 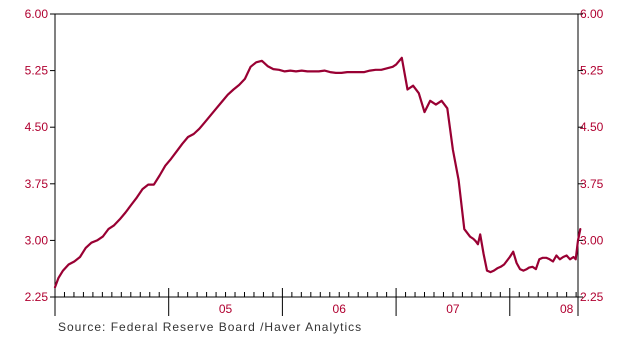 I want to click on x-axis-labels: 05 06 07 08, so click(x=396, y=309).